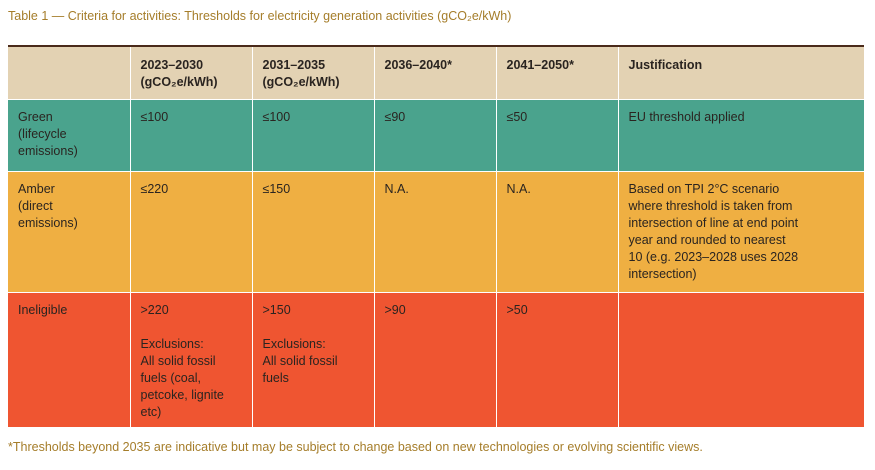 The width and height of the screenshot is (875, 470). Describe the element at coordinates (313, 232) in the screenshot. I see `cell-amber-2031-2035: ≤150` at that location.